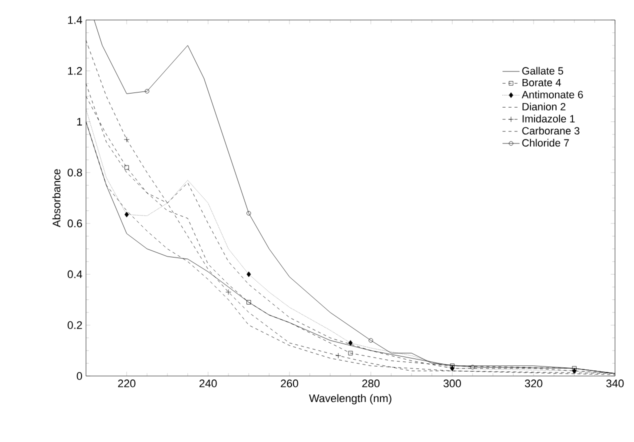 This screenshot has height=442, width=634. I want to click on y-tick-label: 0.6, so click(75, 224).